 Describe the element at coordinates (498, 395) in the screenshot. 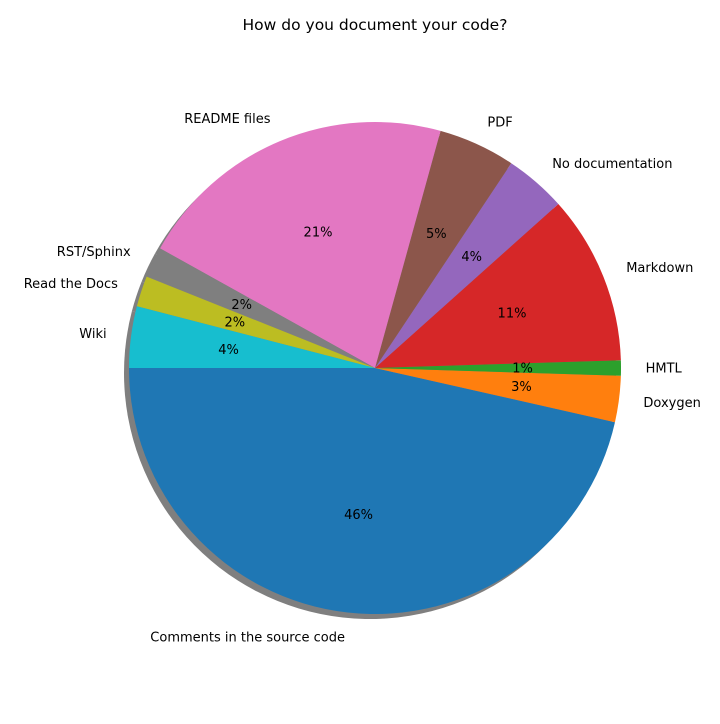

I see `slice-doxygen` at that location.